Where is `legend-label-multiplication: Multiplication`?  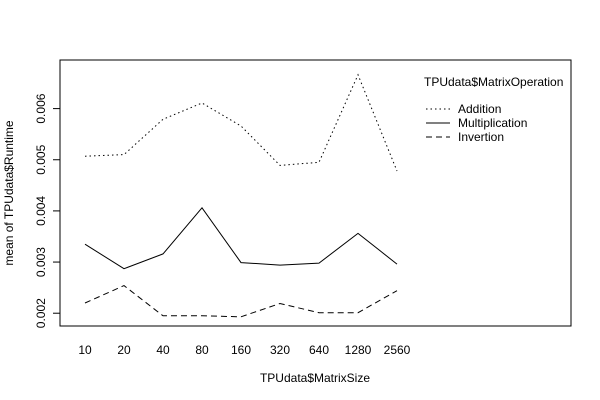
legend-label-multiplication: Multiplication is located at coordinates (492, 123).